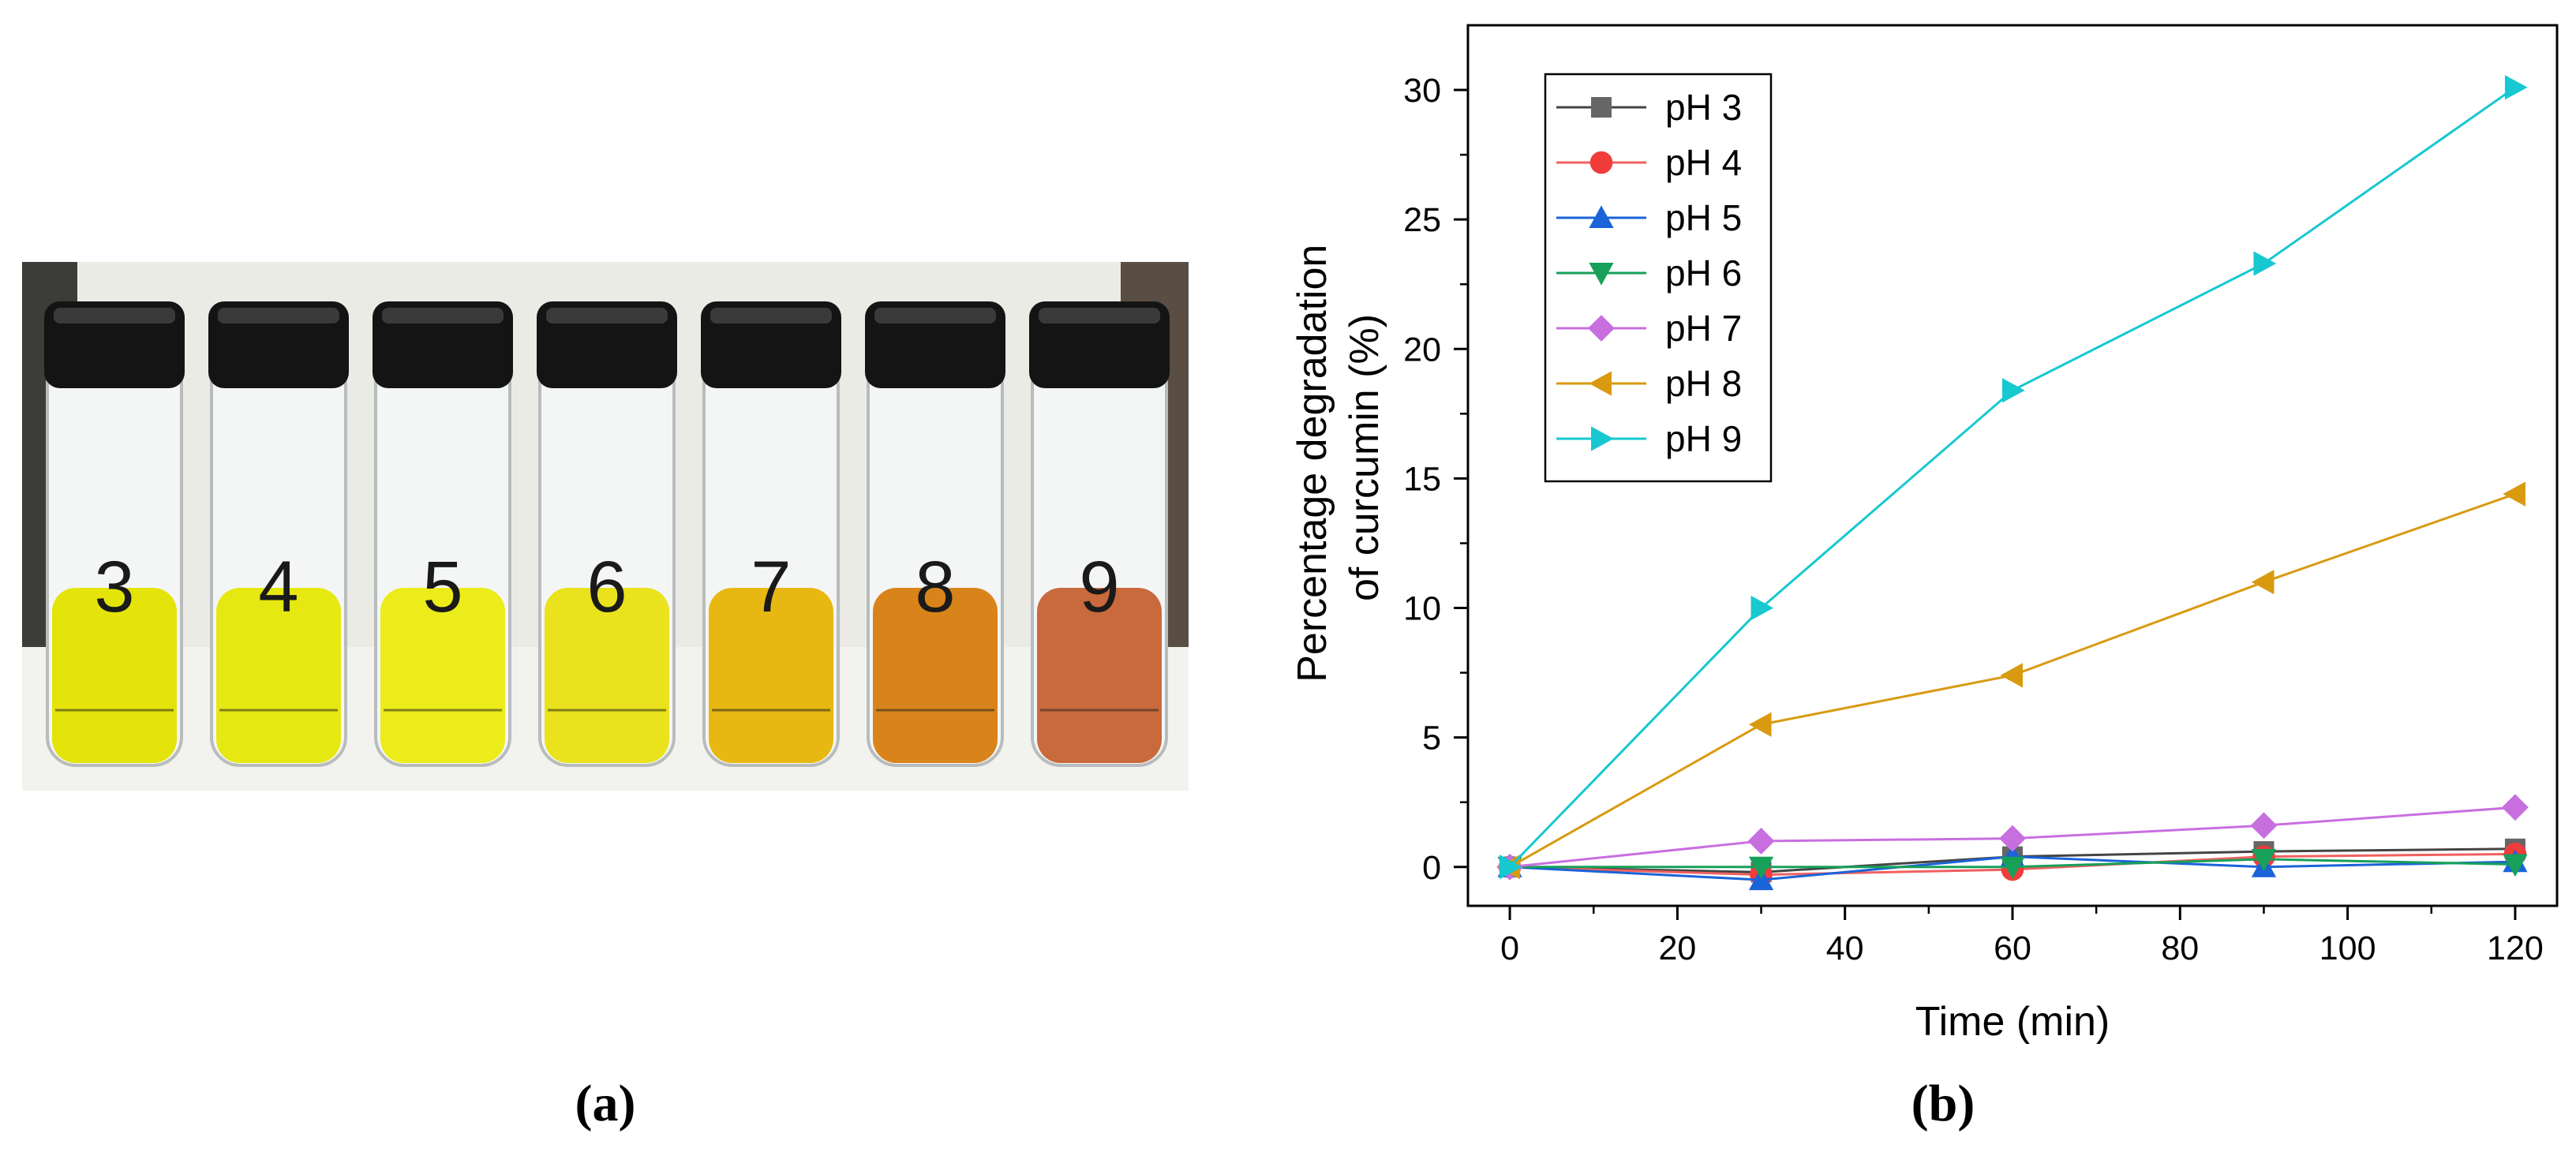 The height and width of the screenshot is (1152, 2576). I want to click on x-tick-label: 80, so click(2180, 948).